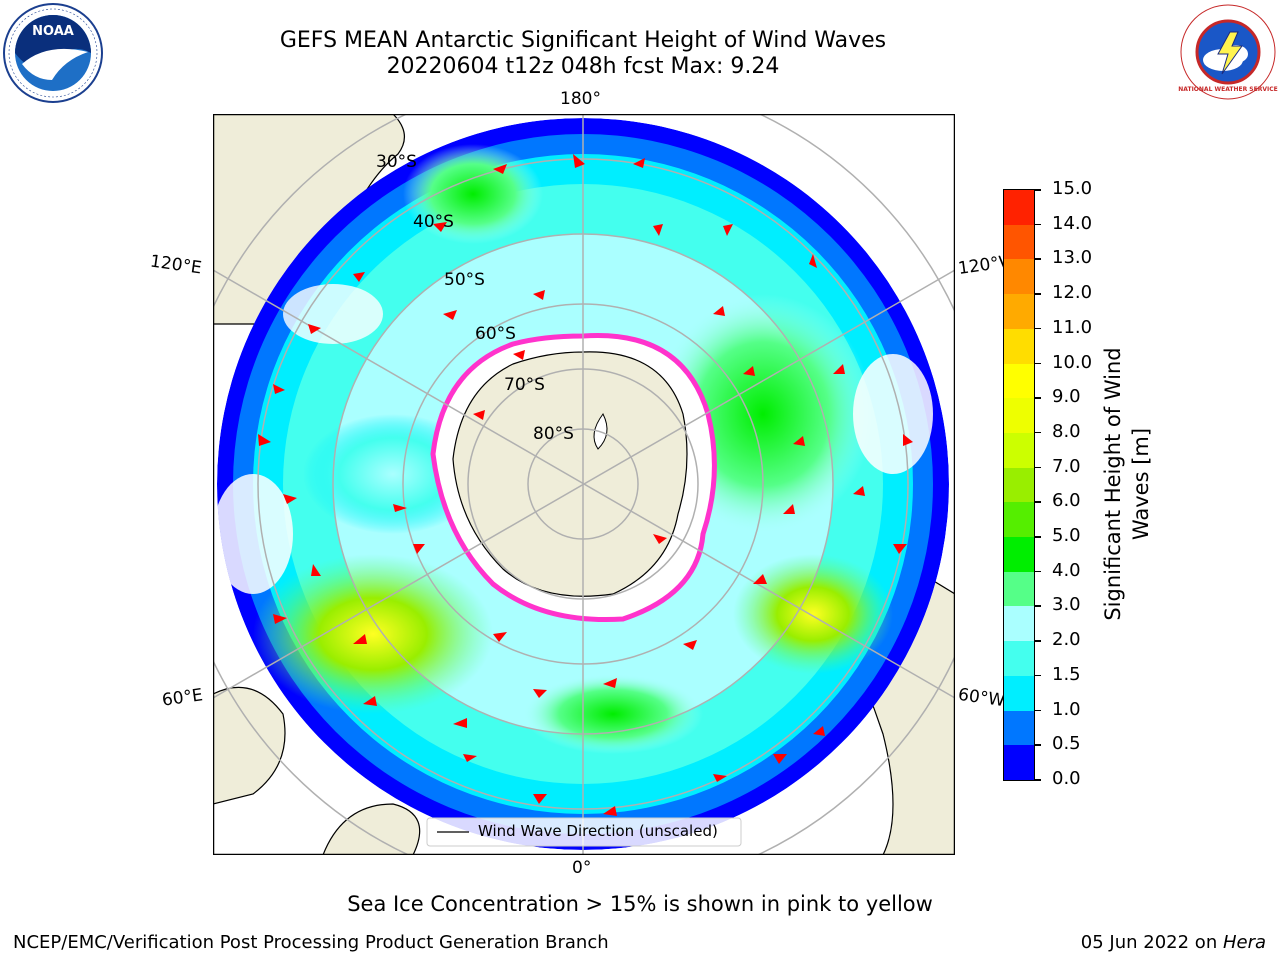  I want to click on nws-logo: NATIONAL WEATHER SERVICE, so click(1228, 52).